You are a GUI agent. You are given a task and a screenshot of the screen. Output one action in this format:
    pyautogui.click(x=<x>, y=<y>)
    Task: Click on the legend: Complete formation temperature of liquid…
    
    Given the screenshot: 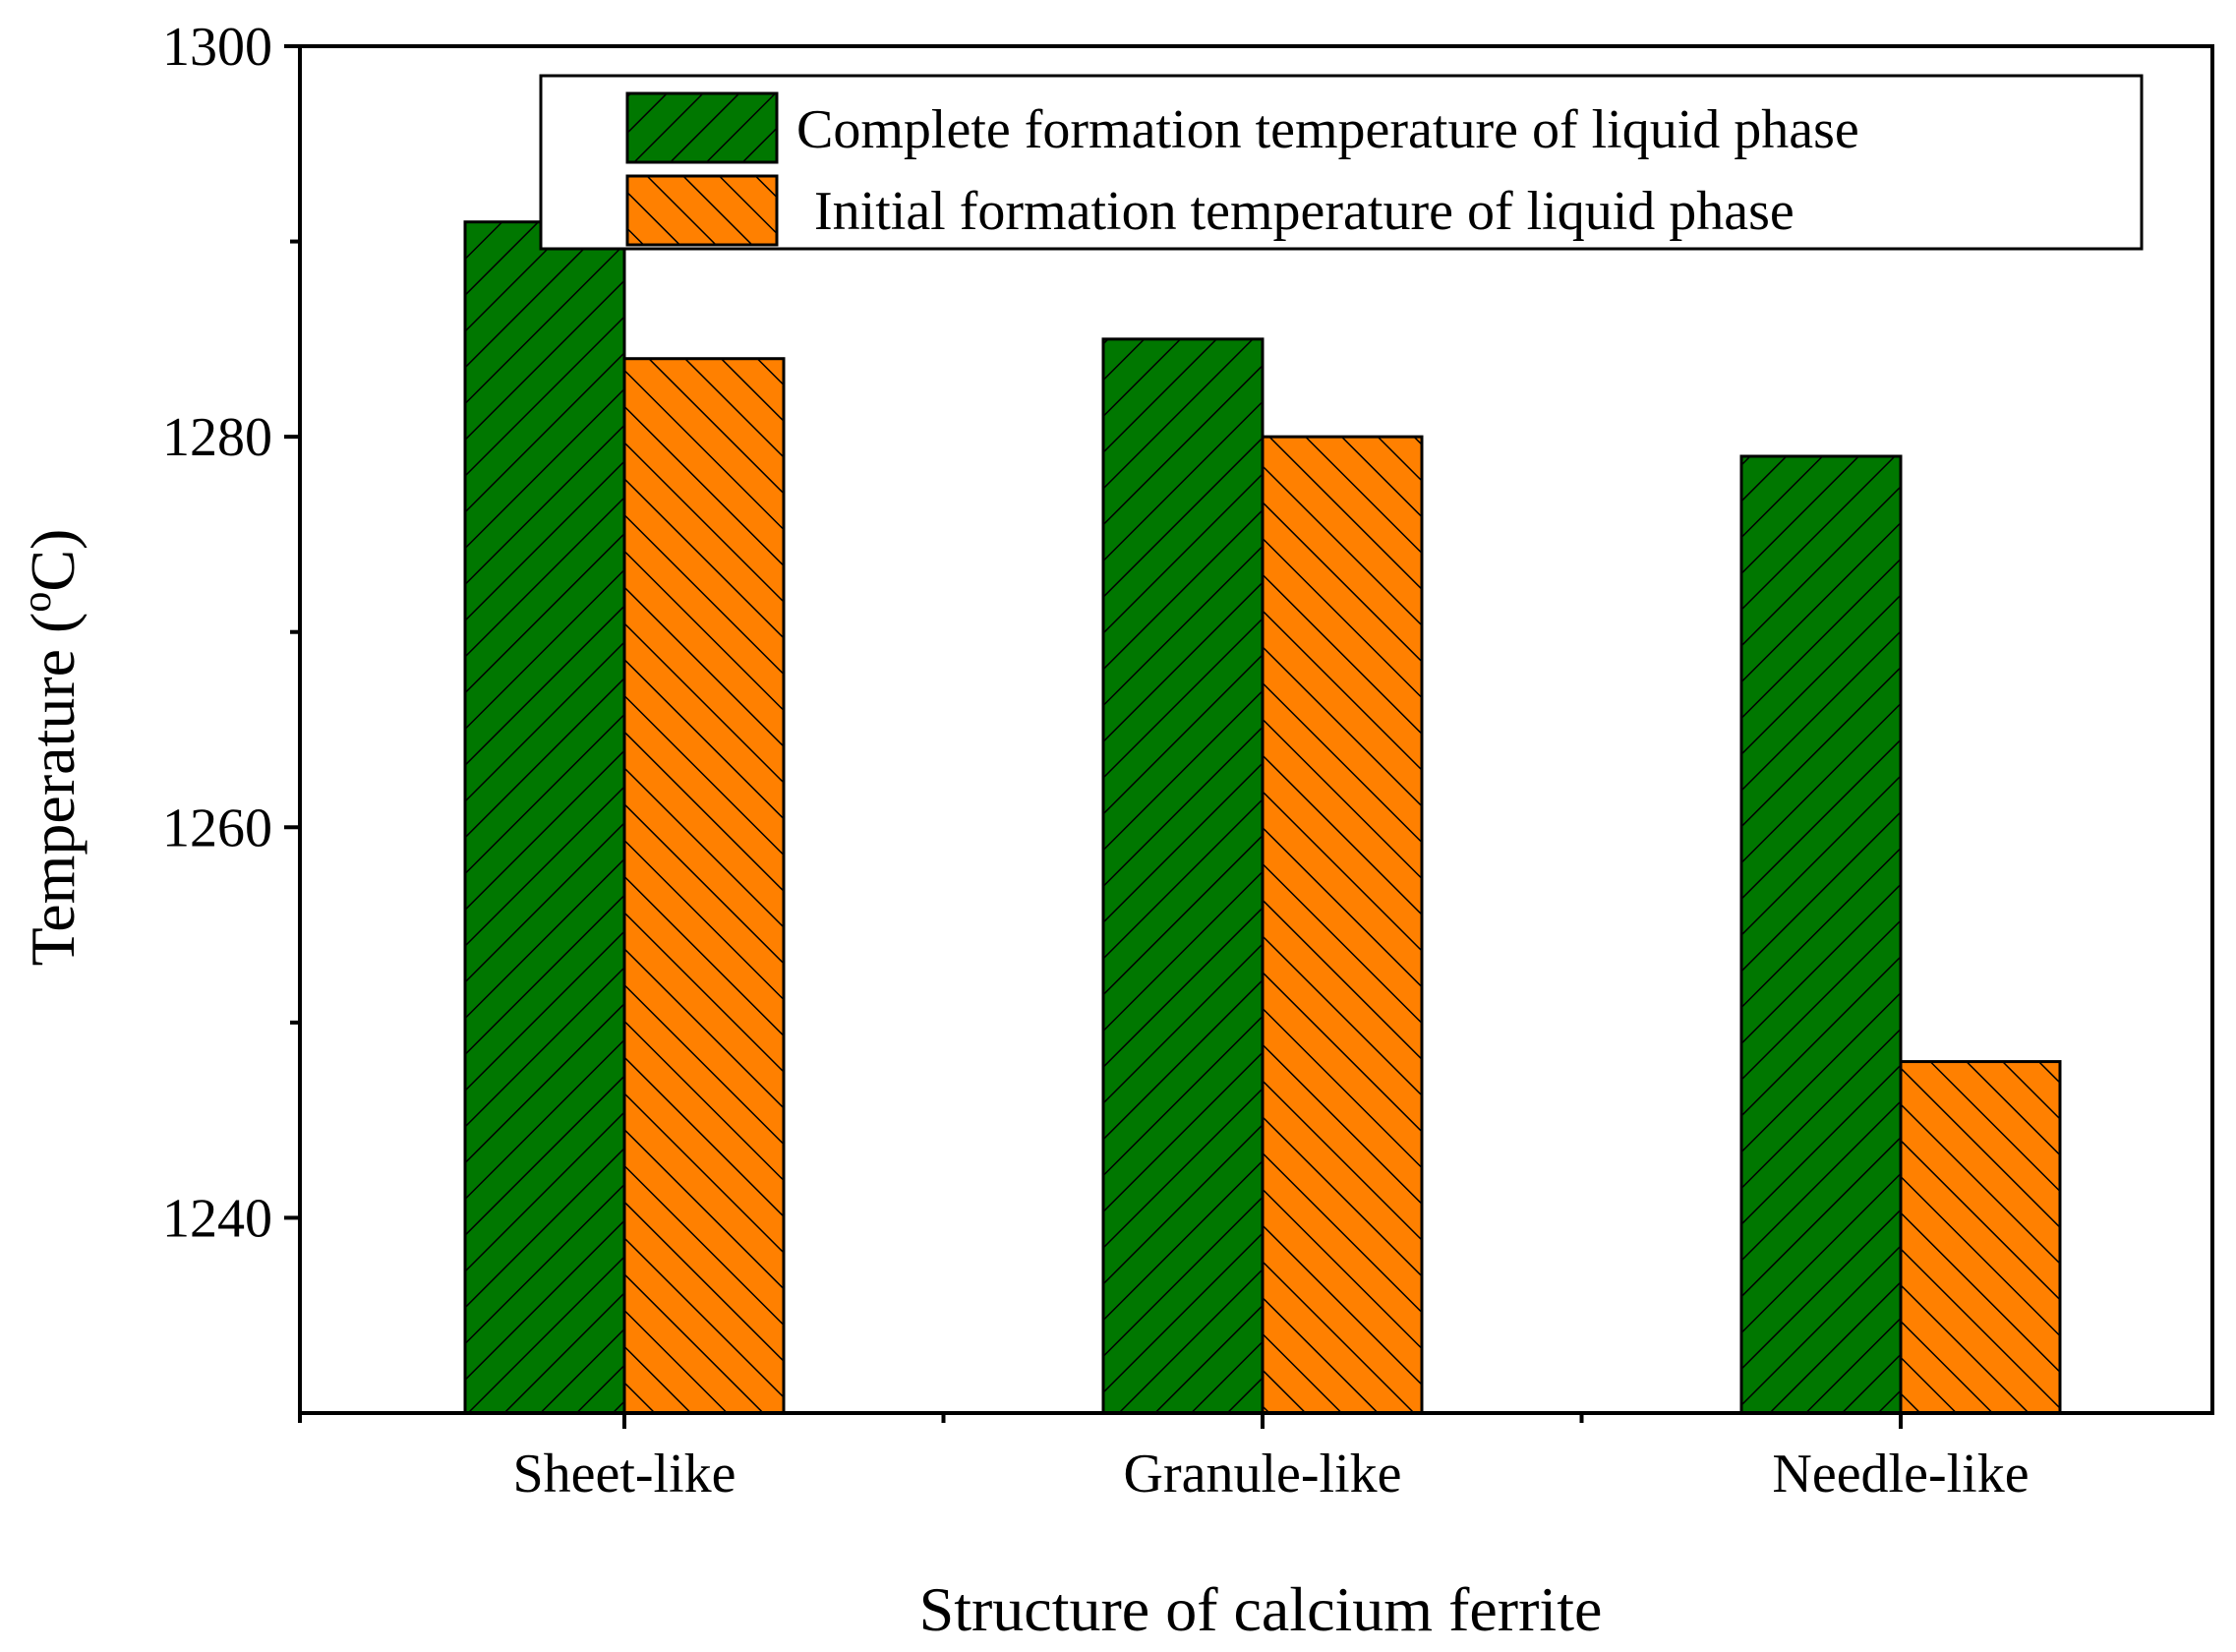 What is the action you would take?
    pyautogui.click(x=1341, y=162)
    